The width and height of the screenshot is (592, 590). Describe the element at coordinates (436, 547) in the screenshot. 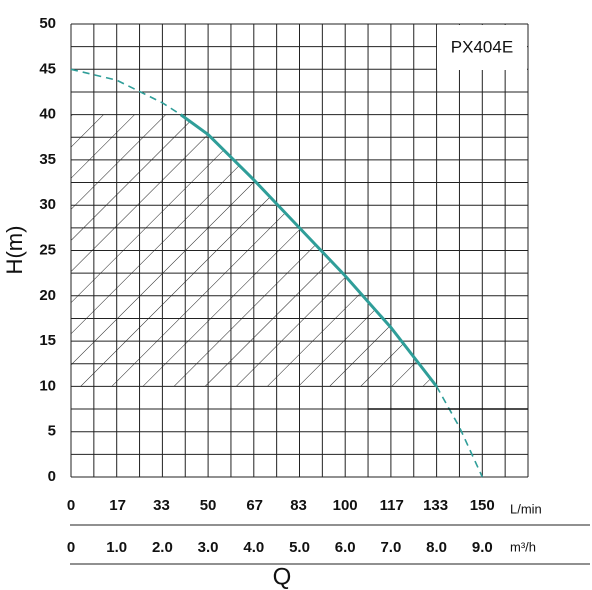

I see `x-tick-label: 8.0` at that location.